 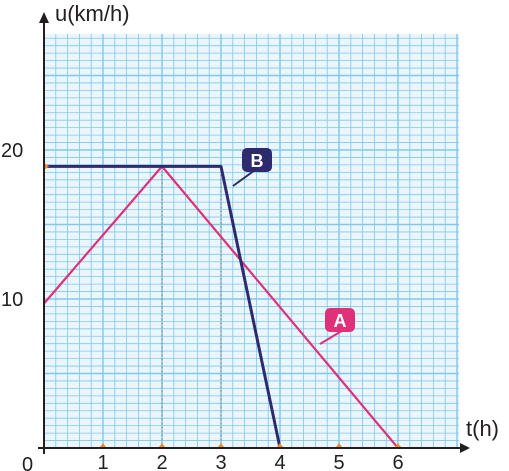 I want to click on y-tick-label: 20, so click(x=12, y=151).